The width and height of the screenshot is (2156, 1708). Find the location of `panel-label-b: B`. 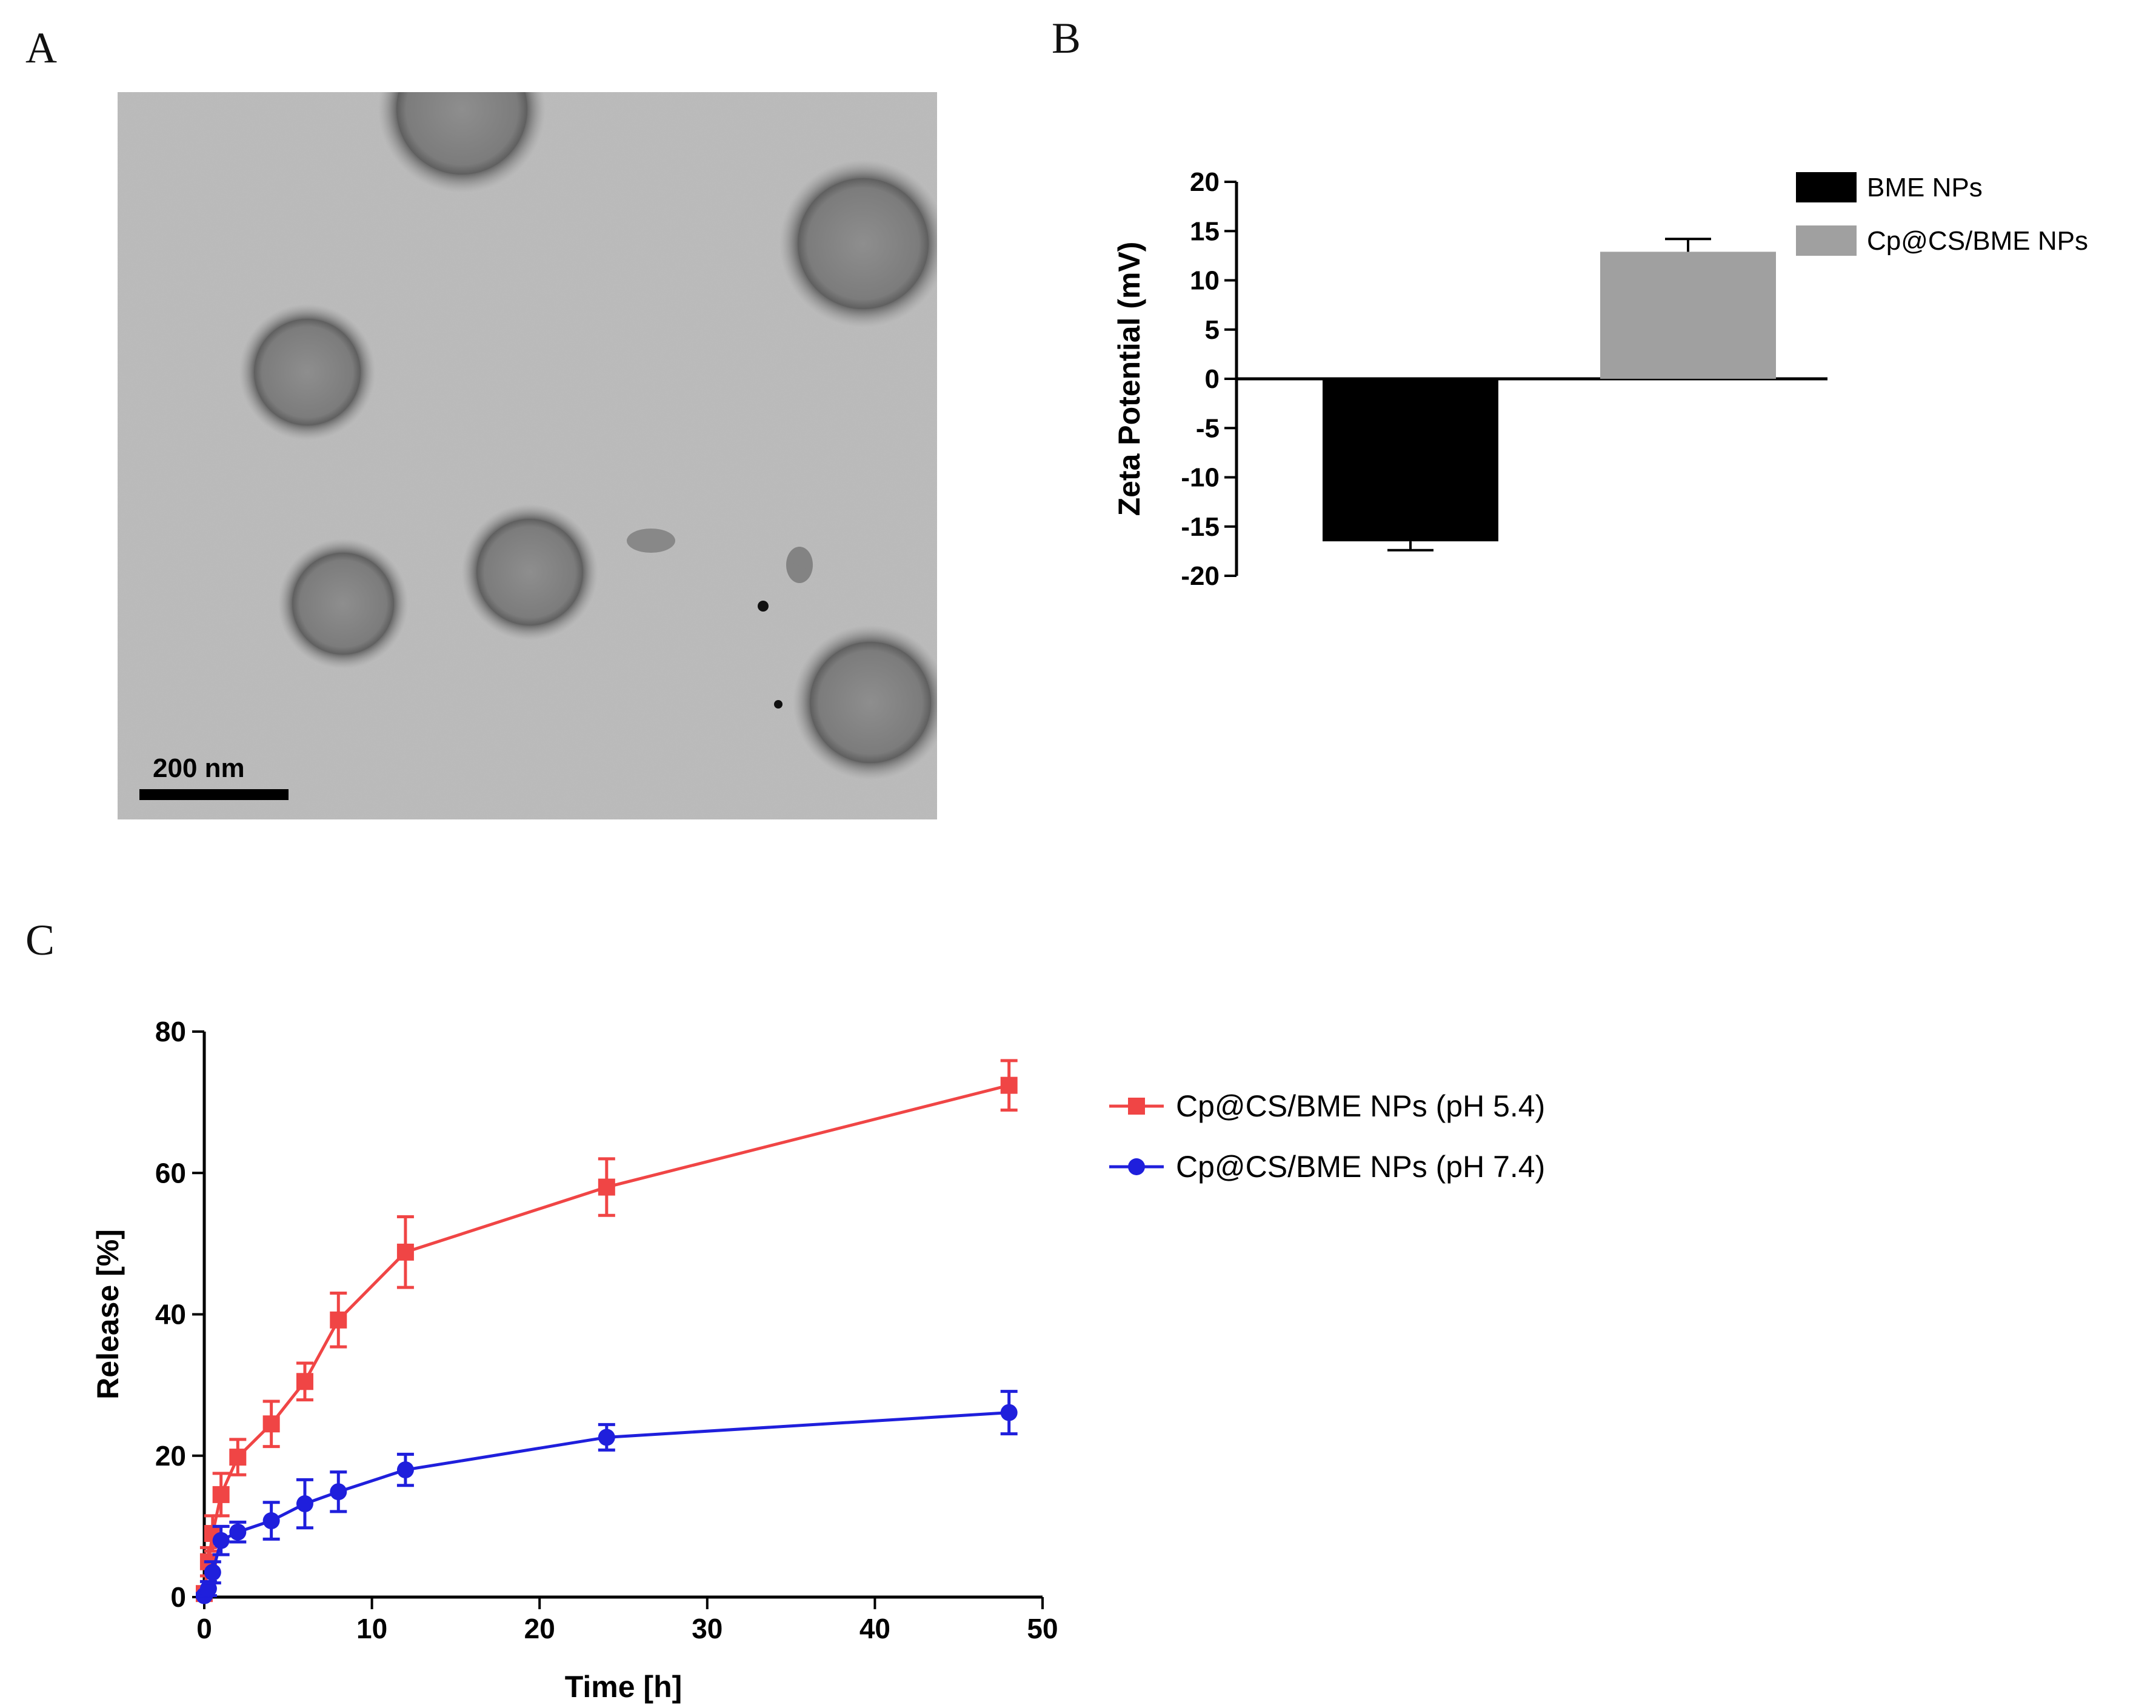

panel-label-b: B is located at coordinates (1066, 38).